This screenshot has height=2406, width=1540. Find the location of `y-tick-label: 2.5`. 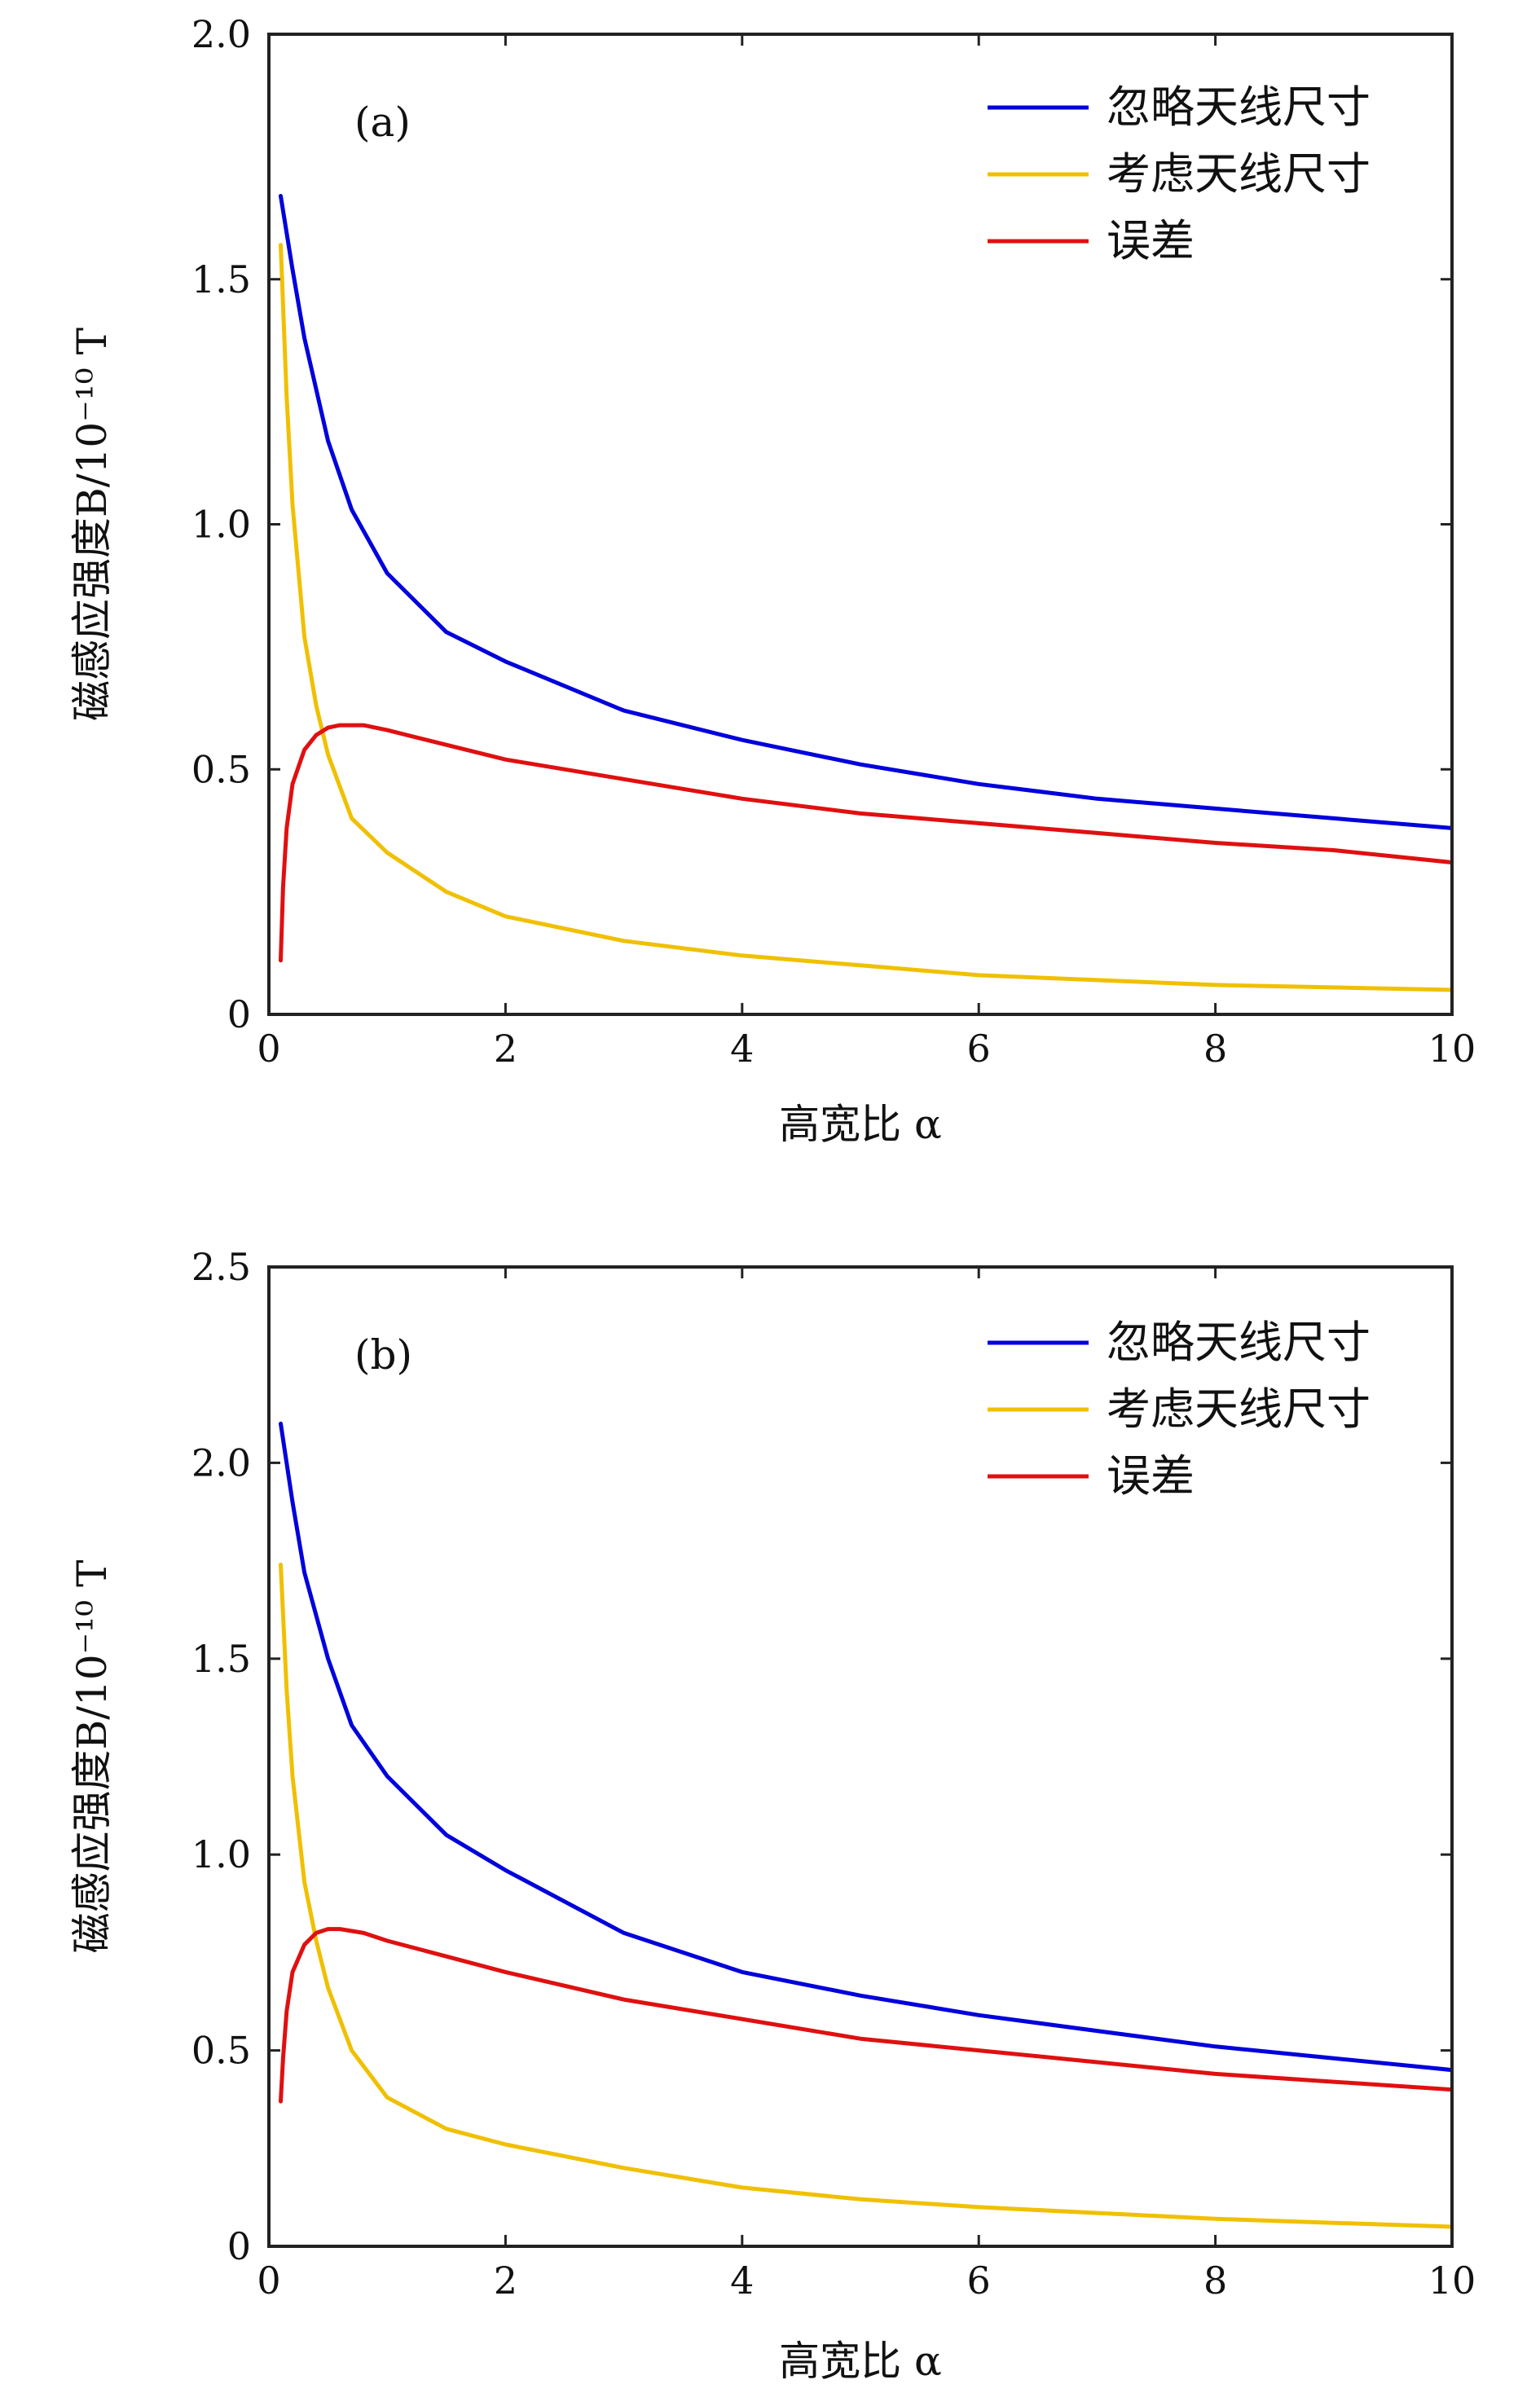

y-tick-label: 2.5 is located at coordinates (221, 1267).